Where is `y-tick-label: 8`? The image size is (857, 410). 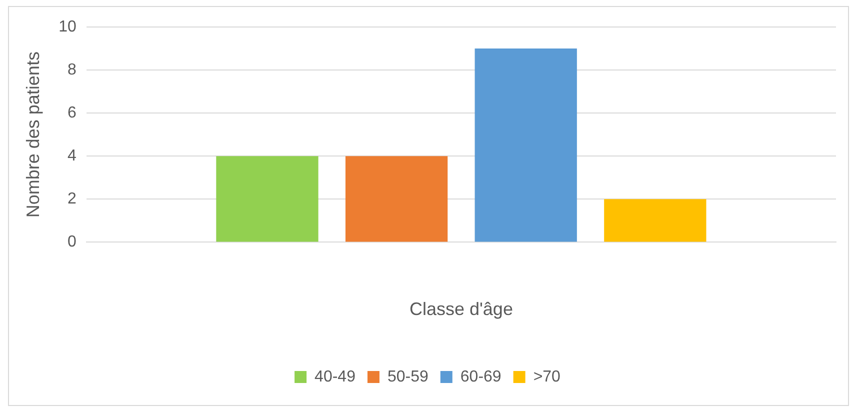
y-tick-label: 8 is located at coordinates (71, 69).